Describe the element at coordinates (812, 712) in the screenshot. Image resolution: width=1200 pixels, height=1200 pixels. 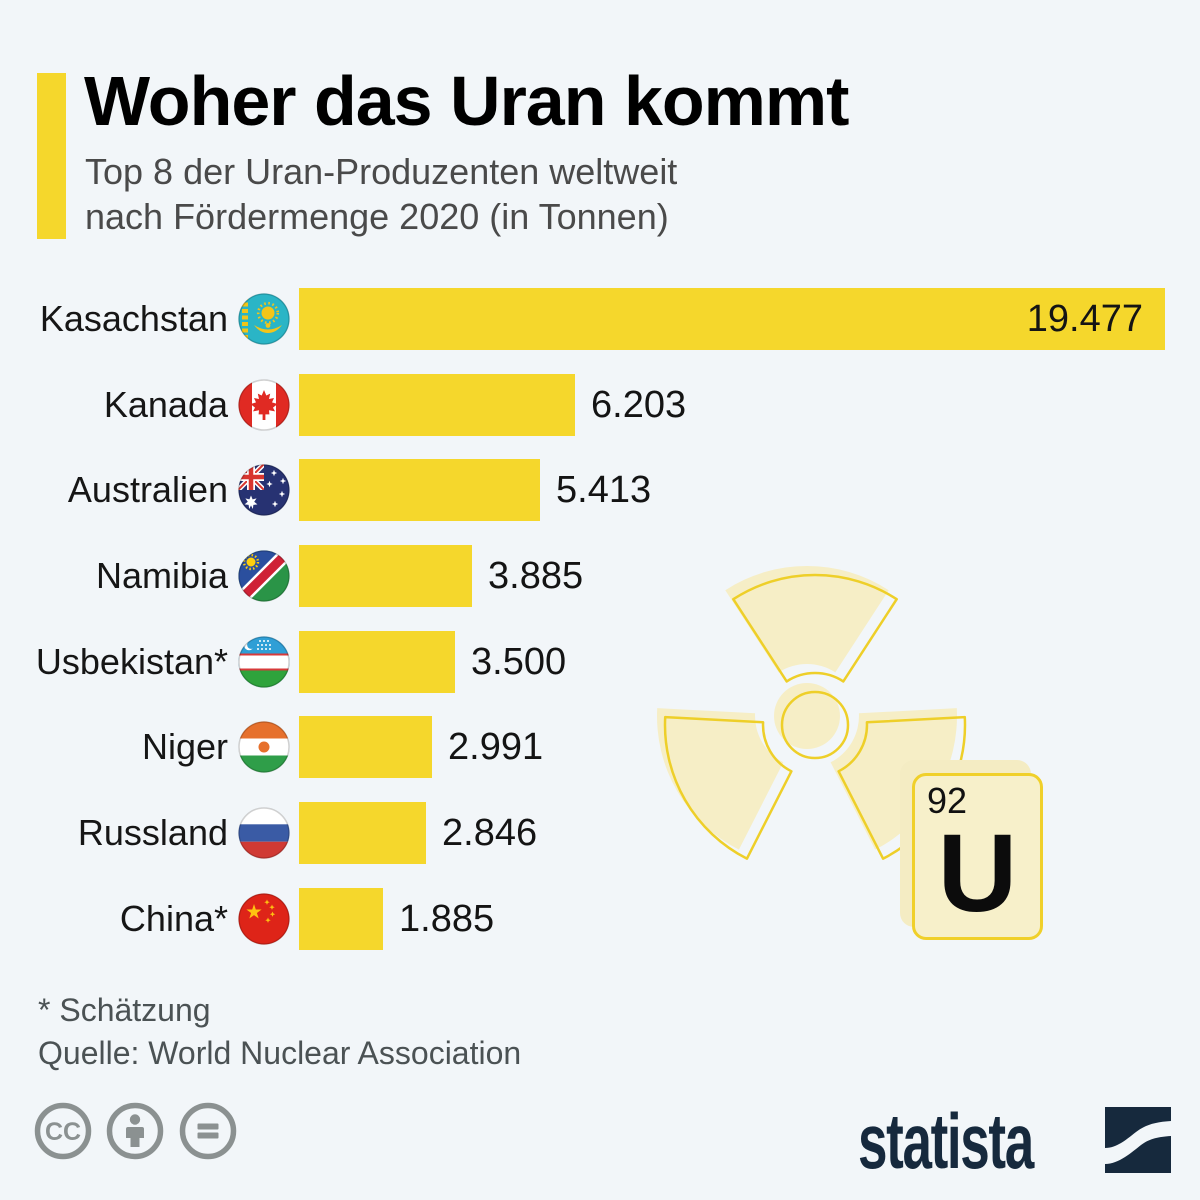
I see `radioactive-trefoil-icon` at that location.